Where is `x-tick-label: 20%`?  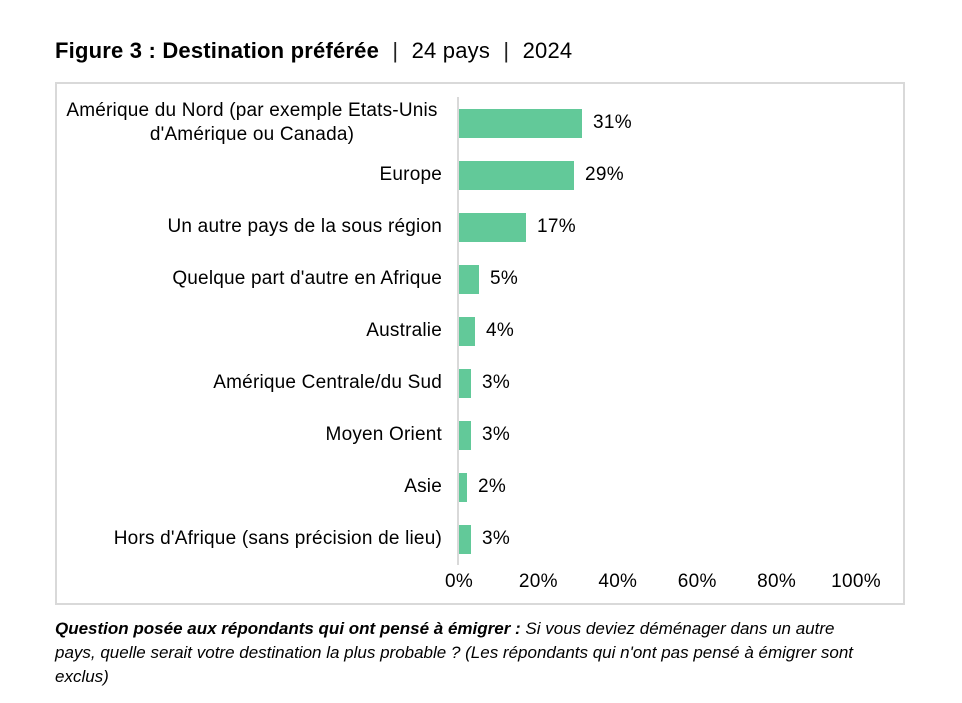 x-tick-label: 20% is located at coordinates (538, 581).